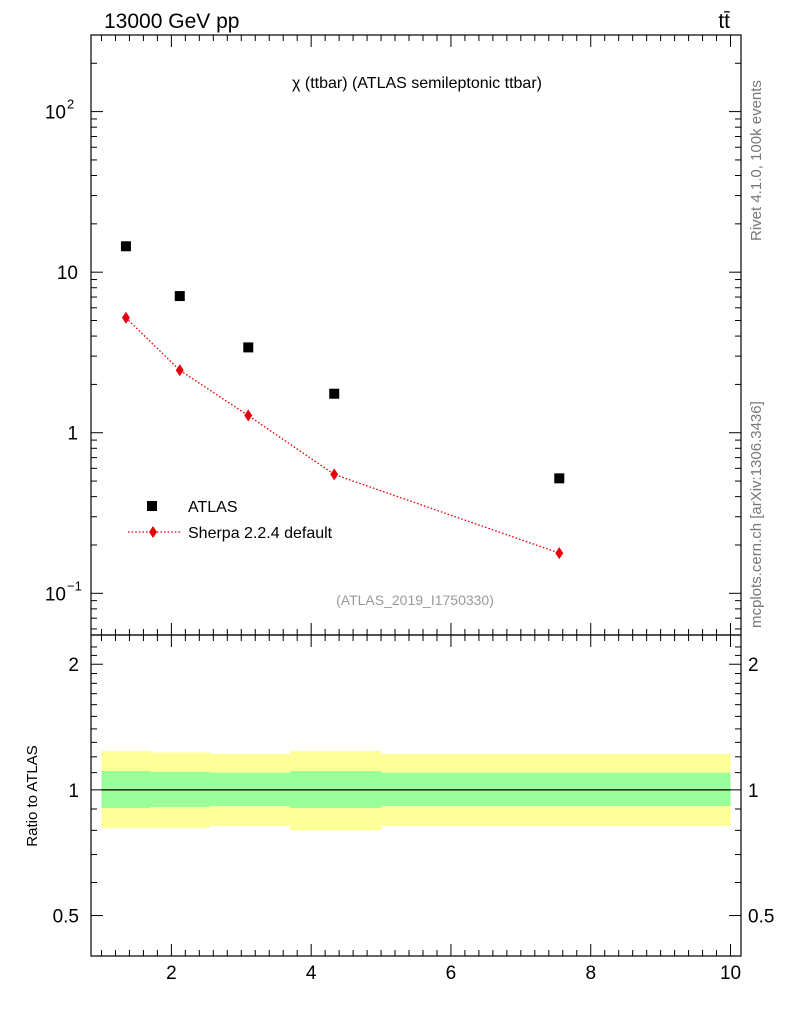 This screenshot has height=1024, width=786. What do you see at coordinates (153, 532) in the screenshot?
I see `legend-sherpa-marker` at bounding box center [153, 532].